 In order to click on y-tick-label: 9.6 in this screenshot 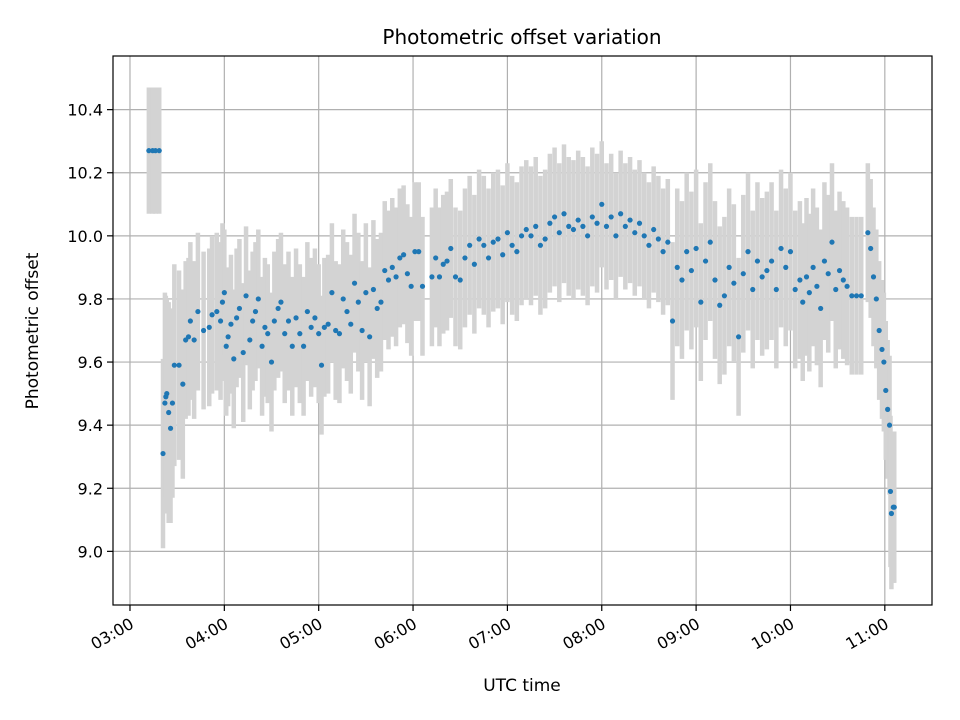, I will do `click(90, 362)`.